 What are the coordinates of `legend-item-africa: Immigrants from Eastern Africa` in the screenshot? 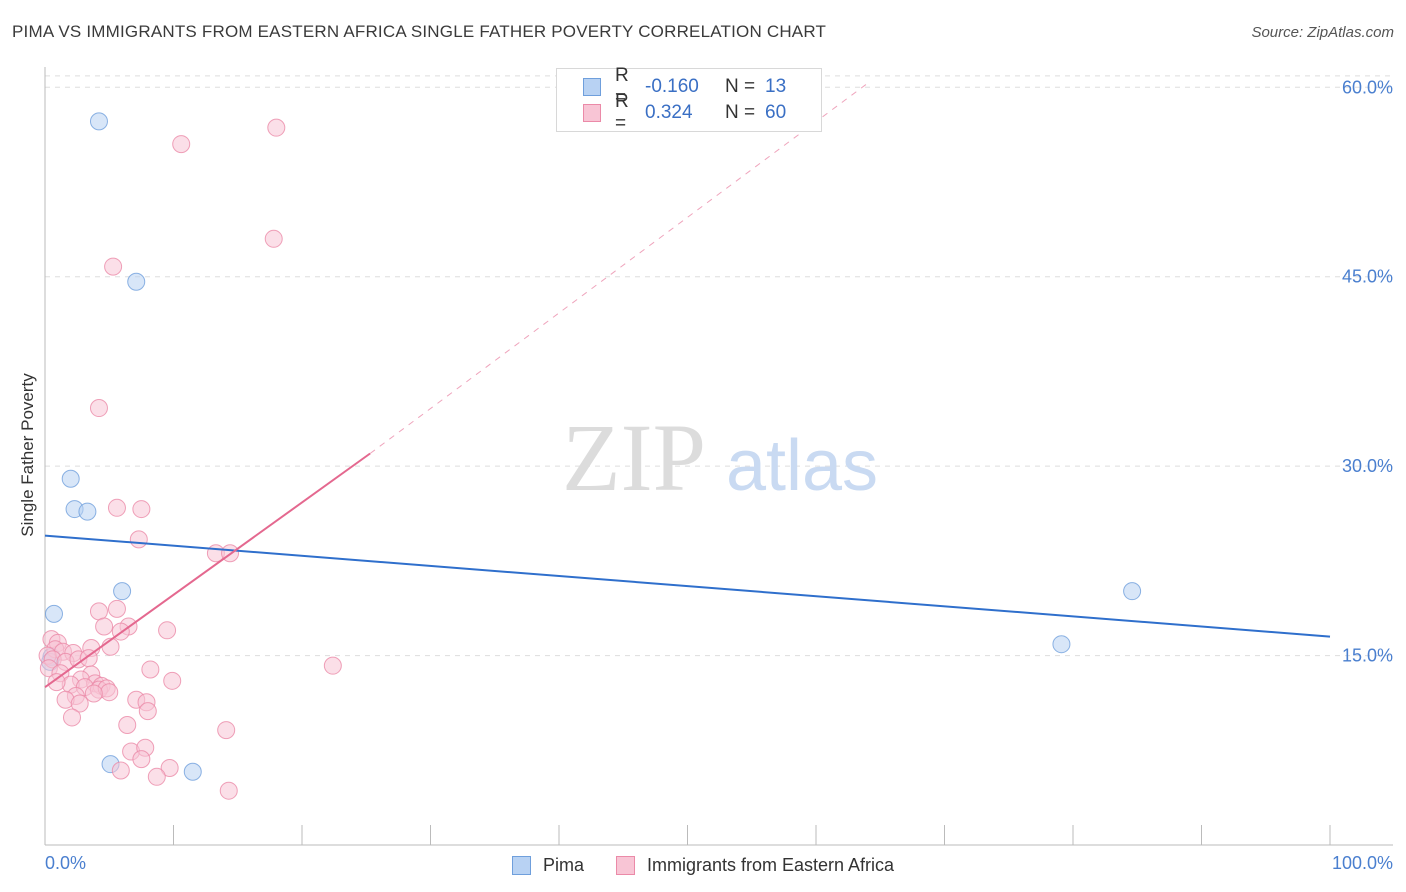 It's located at (755, 865).